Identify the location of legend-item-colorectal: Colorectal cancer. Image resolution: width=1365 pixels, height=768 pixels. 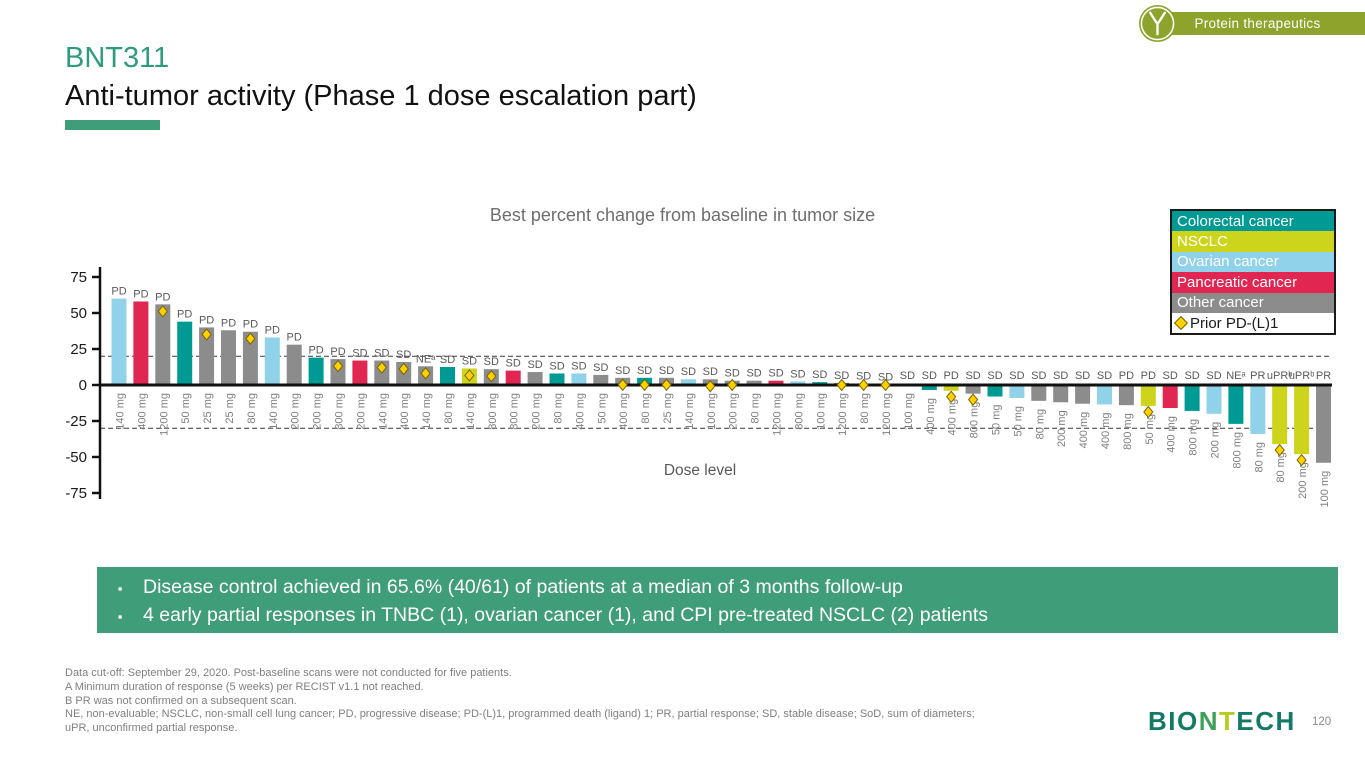
(1253, 221).